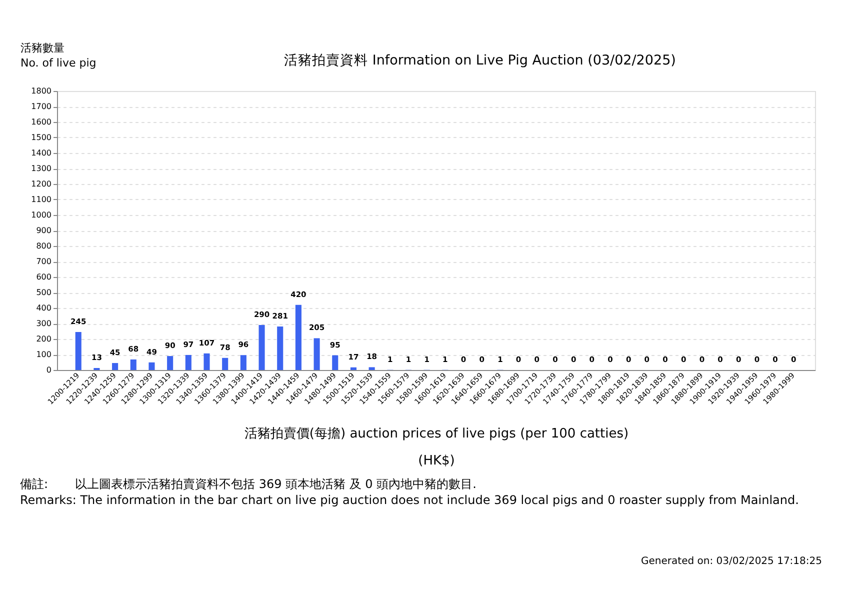 The height and width of the screenshot is (595, 842). I want to click on text: Generated on: 03/02/2025 17:18:25, so click(731, 561).